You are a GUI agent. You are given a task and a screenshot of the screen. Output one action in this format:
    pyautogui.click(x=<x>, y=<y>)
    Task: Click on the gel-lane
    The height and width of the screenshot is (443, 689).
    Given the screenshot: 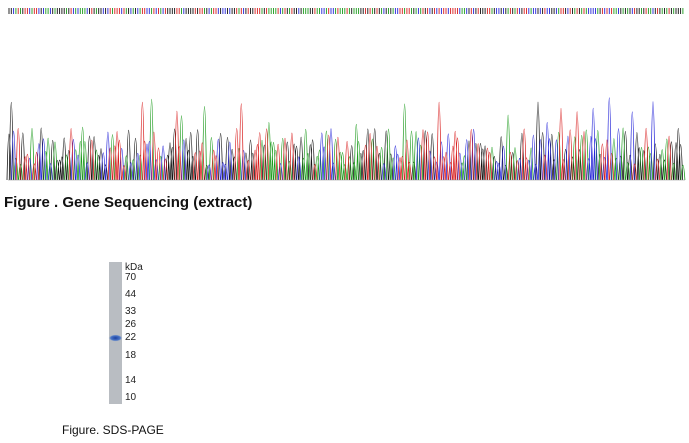 What is the action you would take?
    pyautogui.click(x=115, y=333)
    